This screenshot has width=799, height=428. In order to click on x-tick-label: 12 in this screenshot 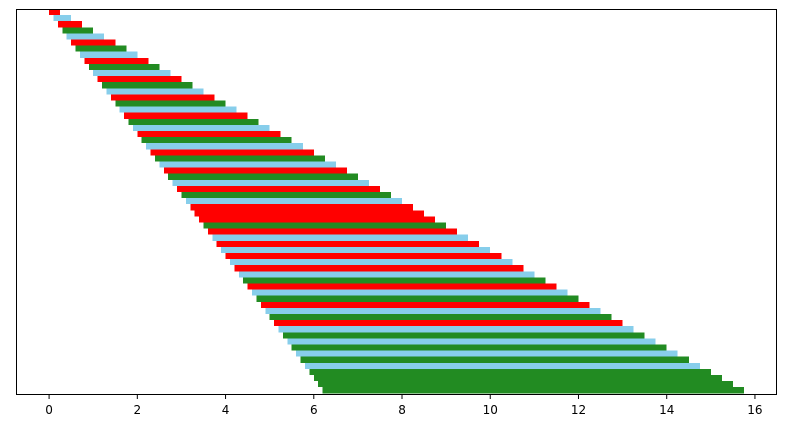, I will do `click(578, 410)`.